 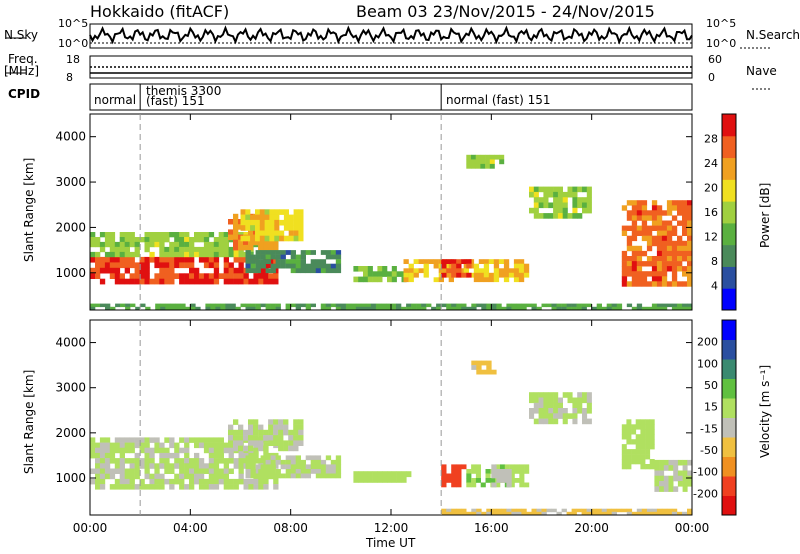 What do you see at coordinates (711, 139) in the screenshot?
I see `colorbar-tick-label: 28` at bounding box center [711, 139].